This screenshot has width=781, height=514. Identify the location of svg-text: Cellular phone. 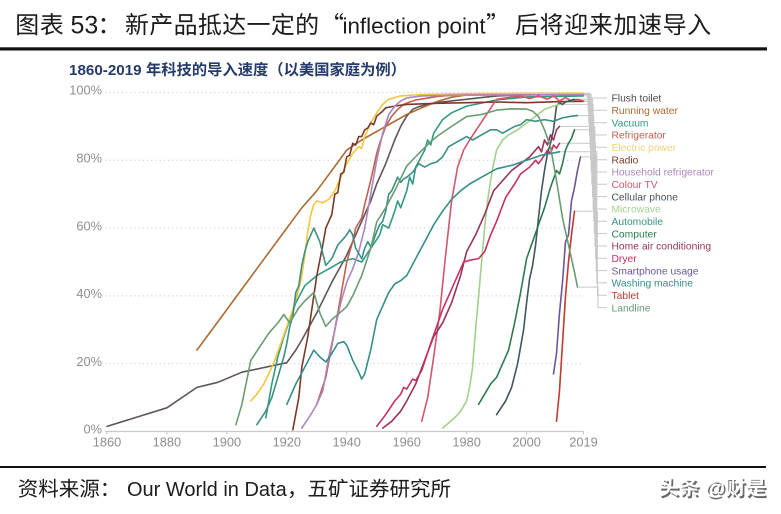
(645, 197).